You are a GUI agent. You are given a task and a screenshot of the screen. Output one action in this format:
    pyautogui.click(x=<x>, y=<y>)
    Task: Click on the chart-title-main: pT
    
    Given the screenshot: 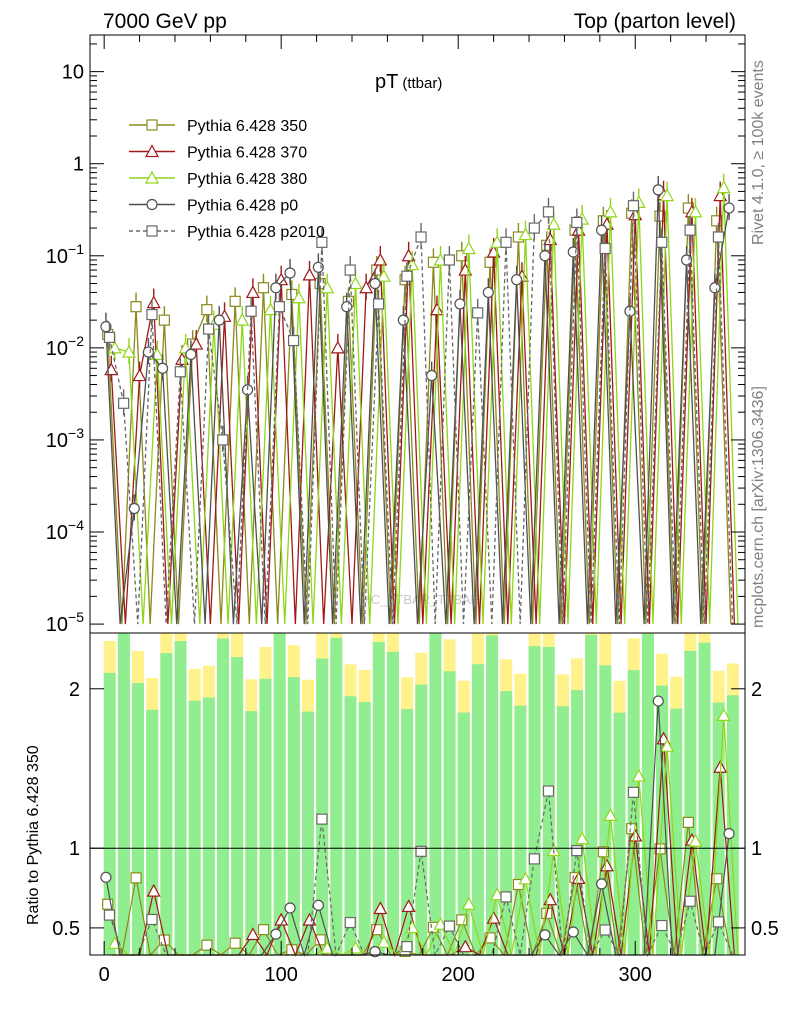 What is the action you would take?
    pyautogui.click(x=386, y=82)
    